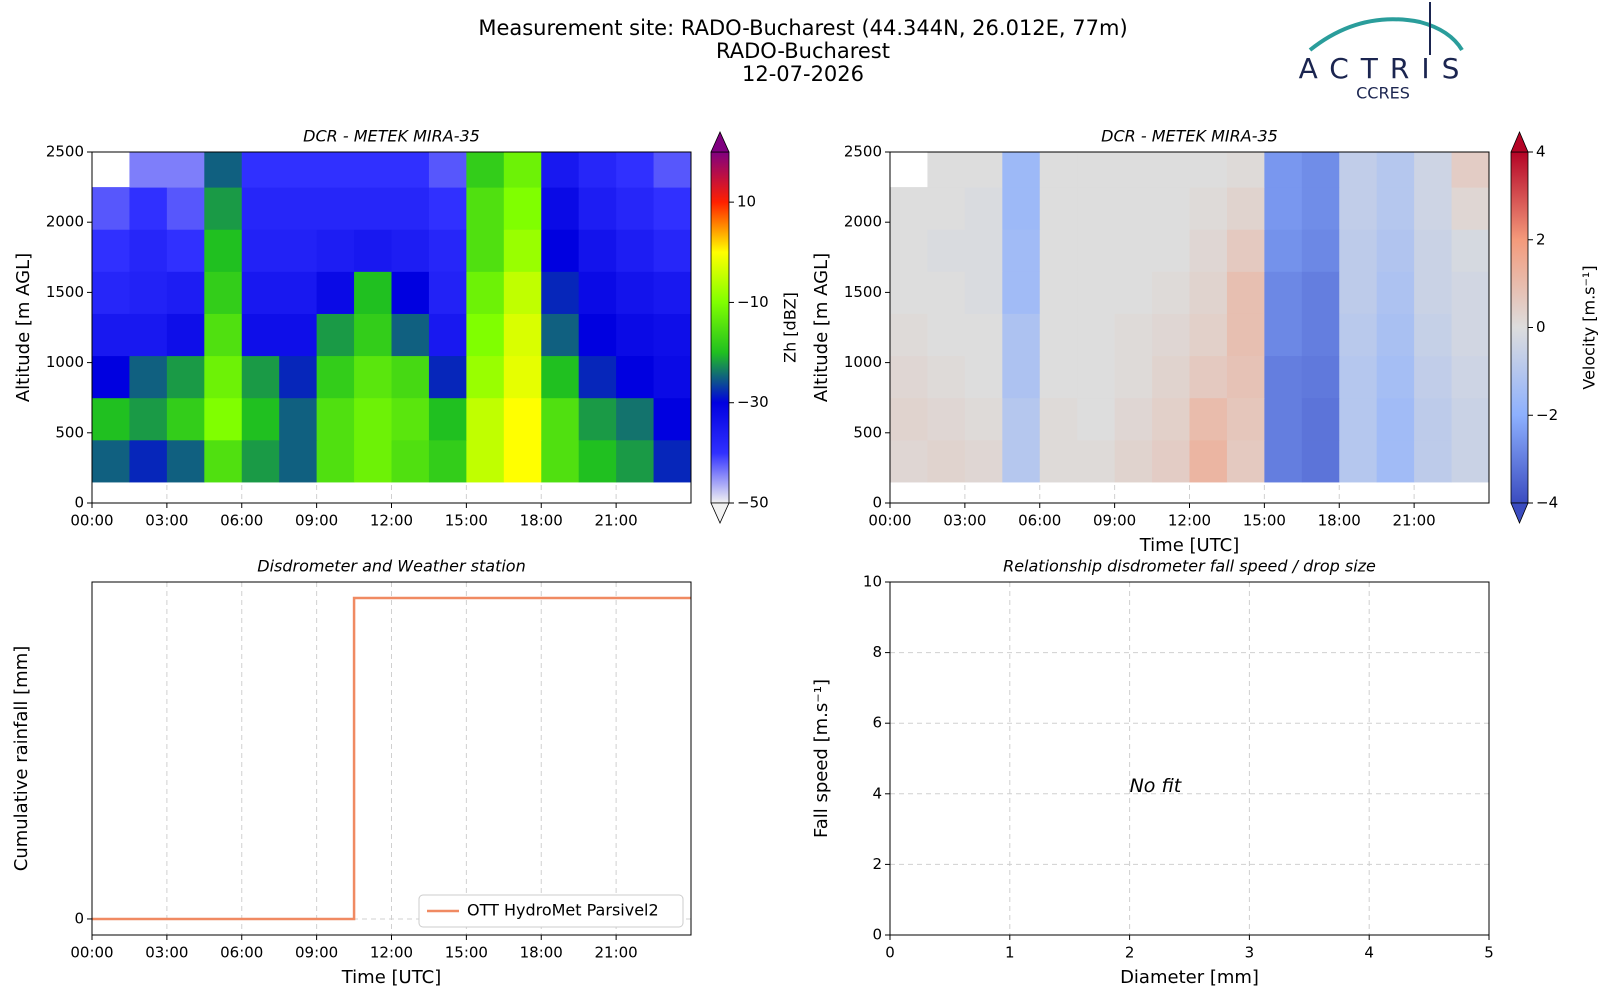 This screenshot has height=1000, width=1600. Describe the element at coordinates (720, 513) in the screenshot. I see `colorbar-extend-bottom` at that location.